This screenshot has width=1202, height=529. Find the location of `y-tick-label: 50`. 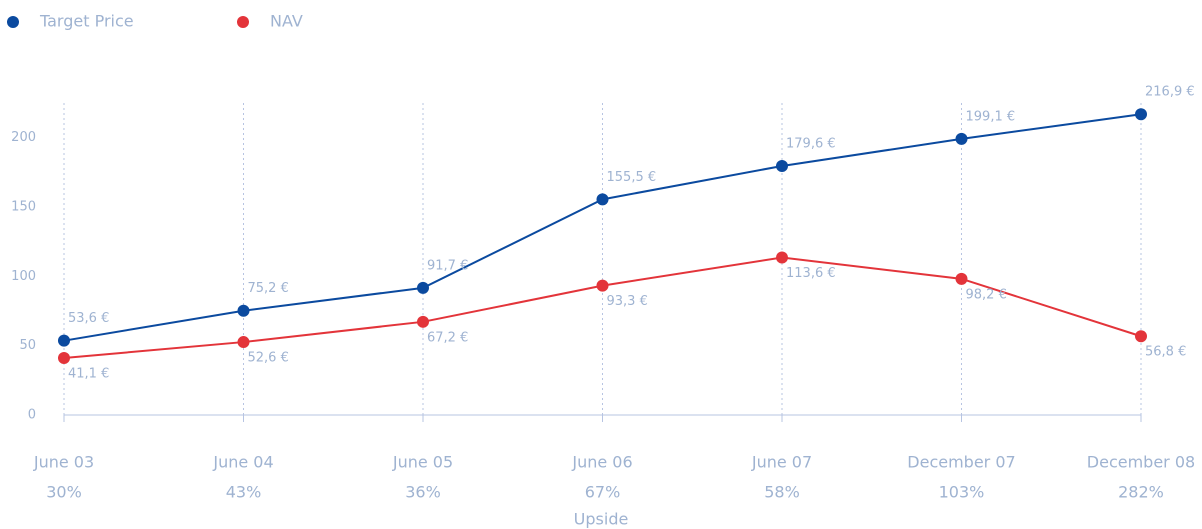

y-tick-label: 50 is located at coordinates (27, 345).